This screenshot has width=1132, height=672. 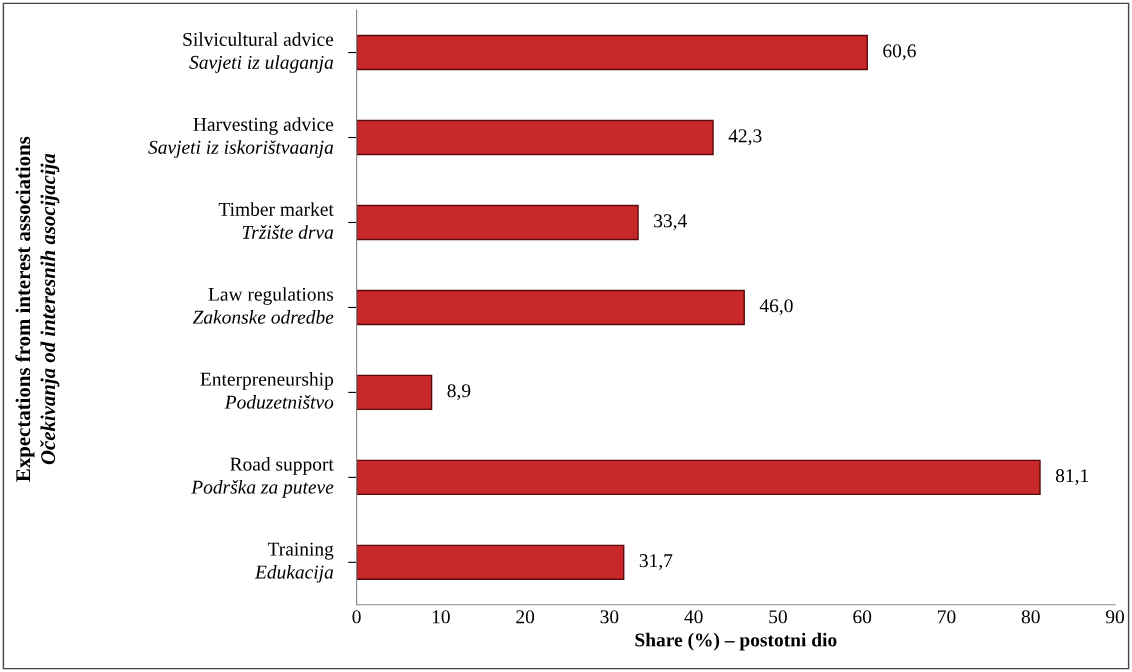 I want to click on data-label: 60,6, so click(x=899, y=52).